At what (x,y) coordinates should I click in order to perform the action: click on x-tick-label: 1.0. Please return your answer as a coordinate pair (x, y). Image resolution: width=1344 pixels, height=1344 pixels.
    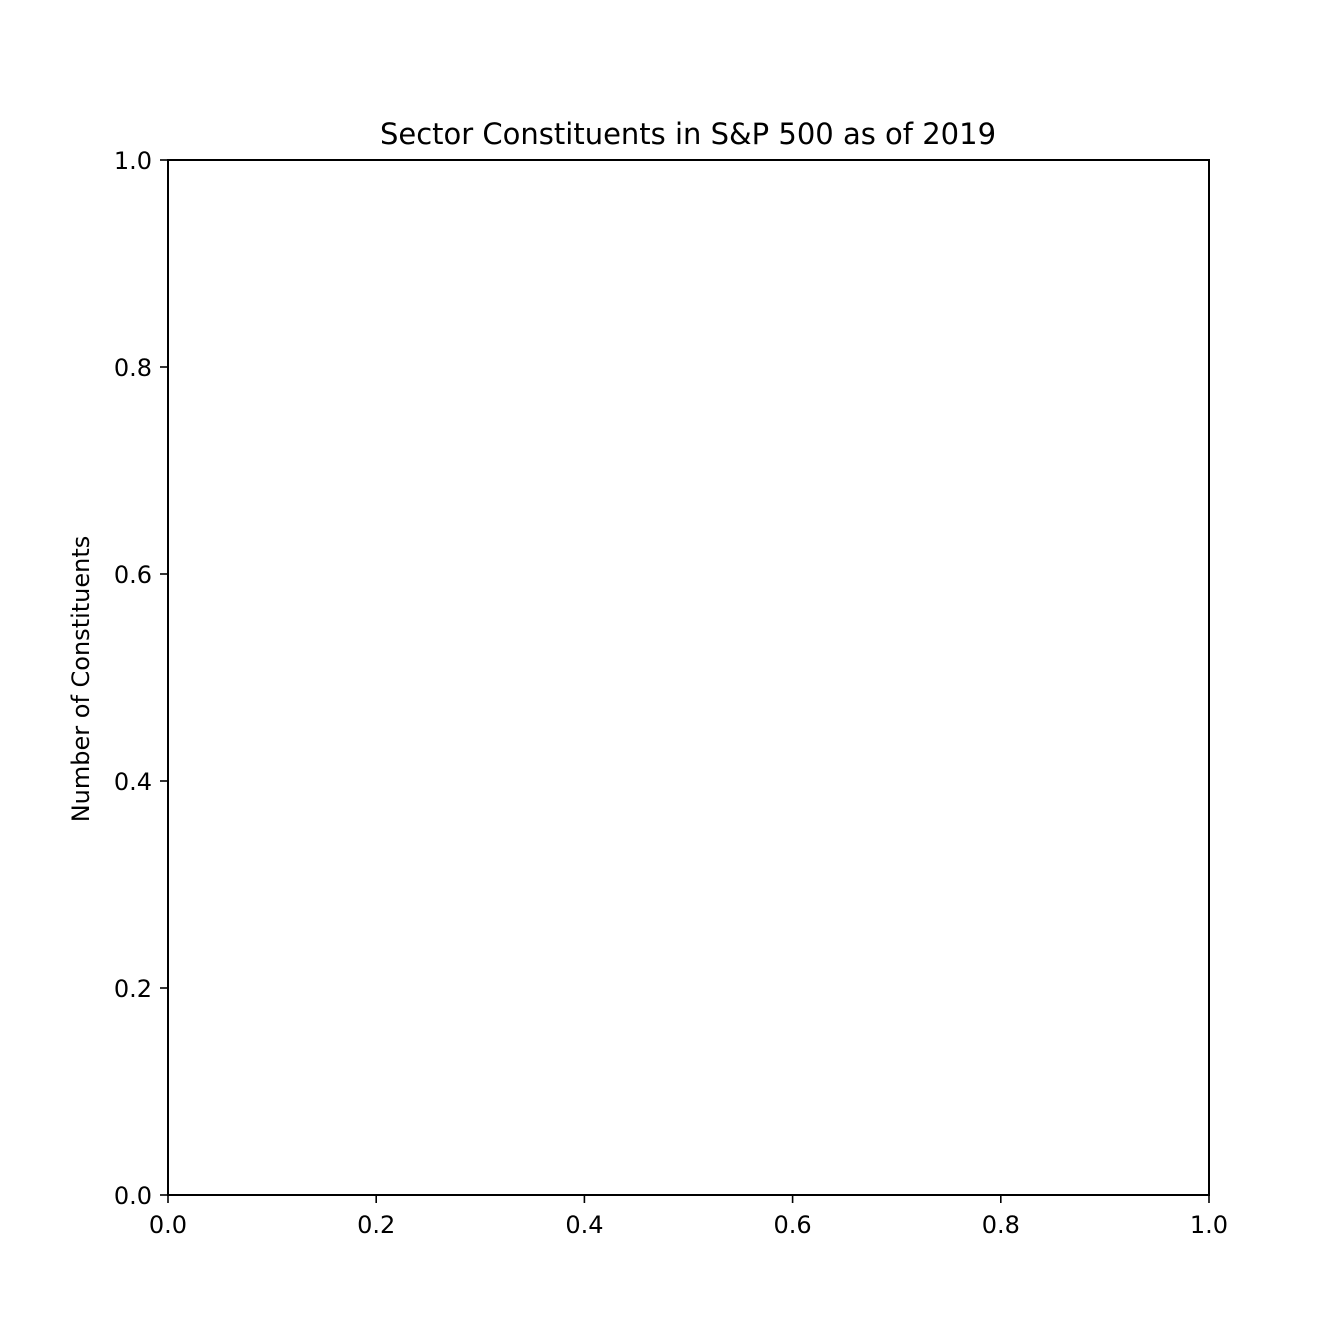
    Looking at the image, I should click on (1209, 1225).